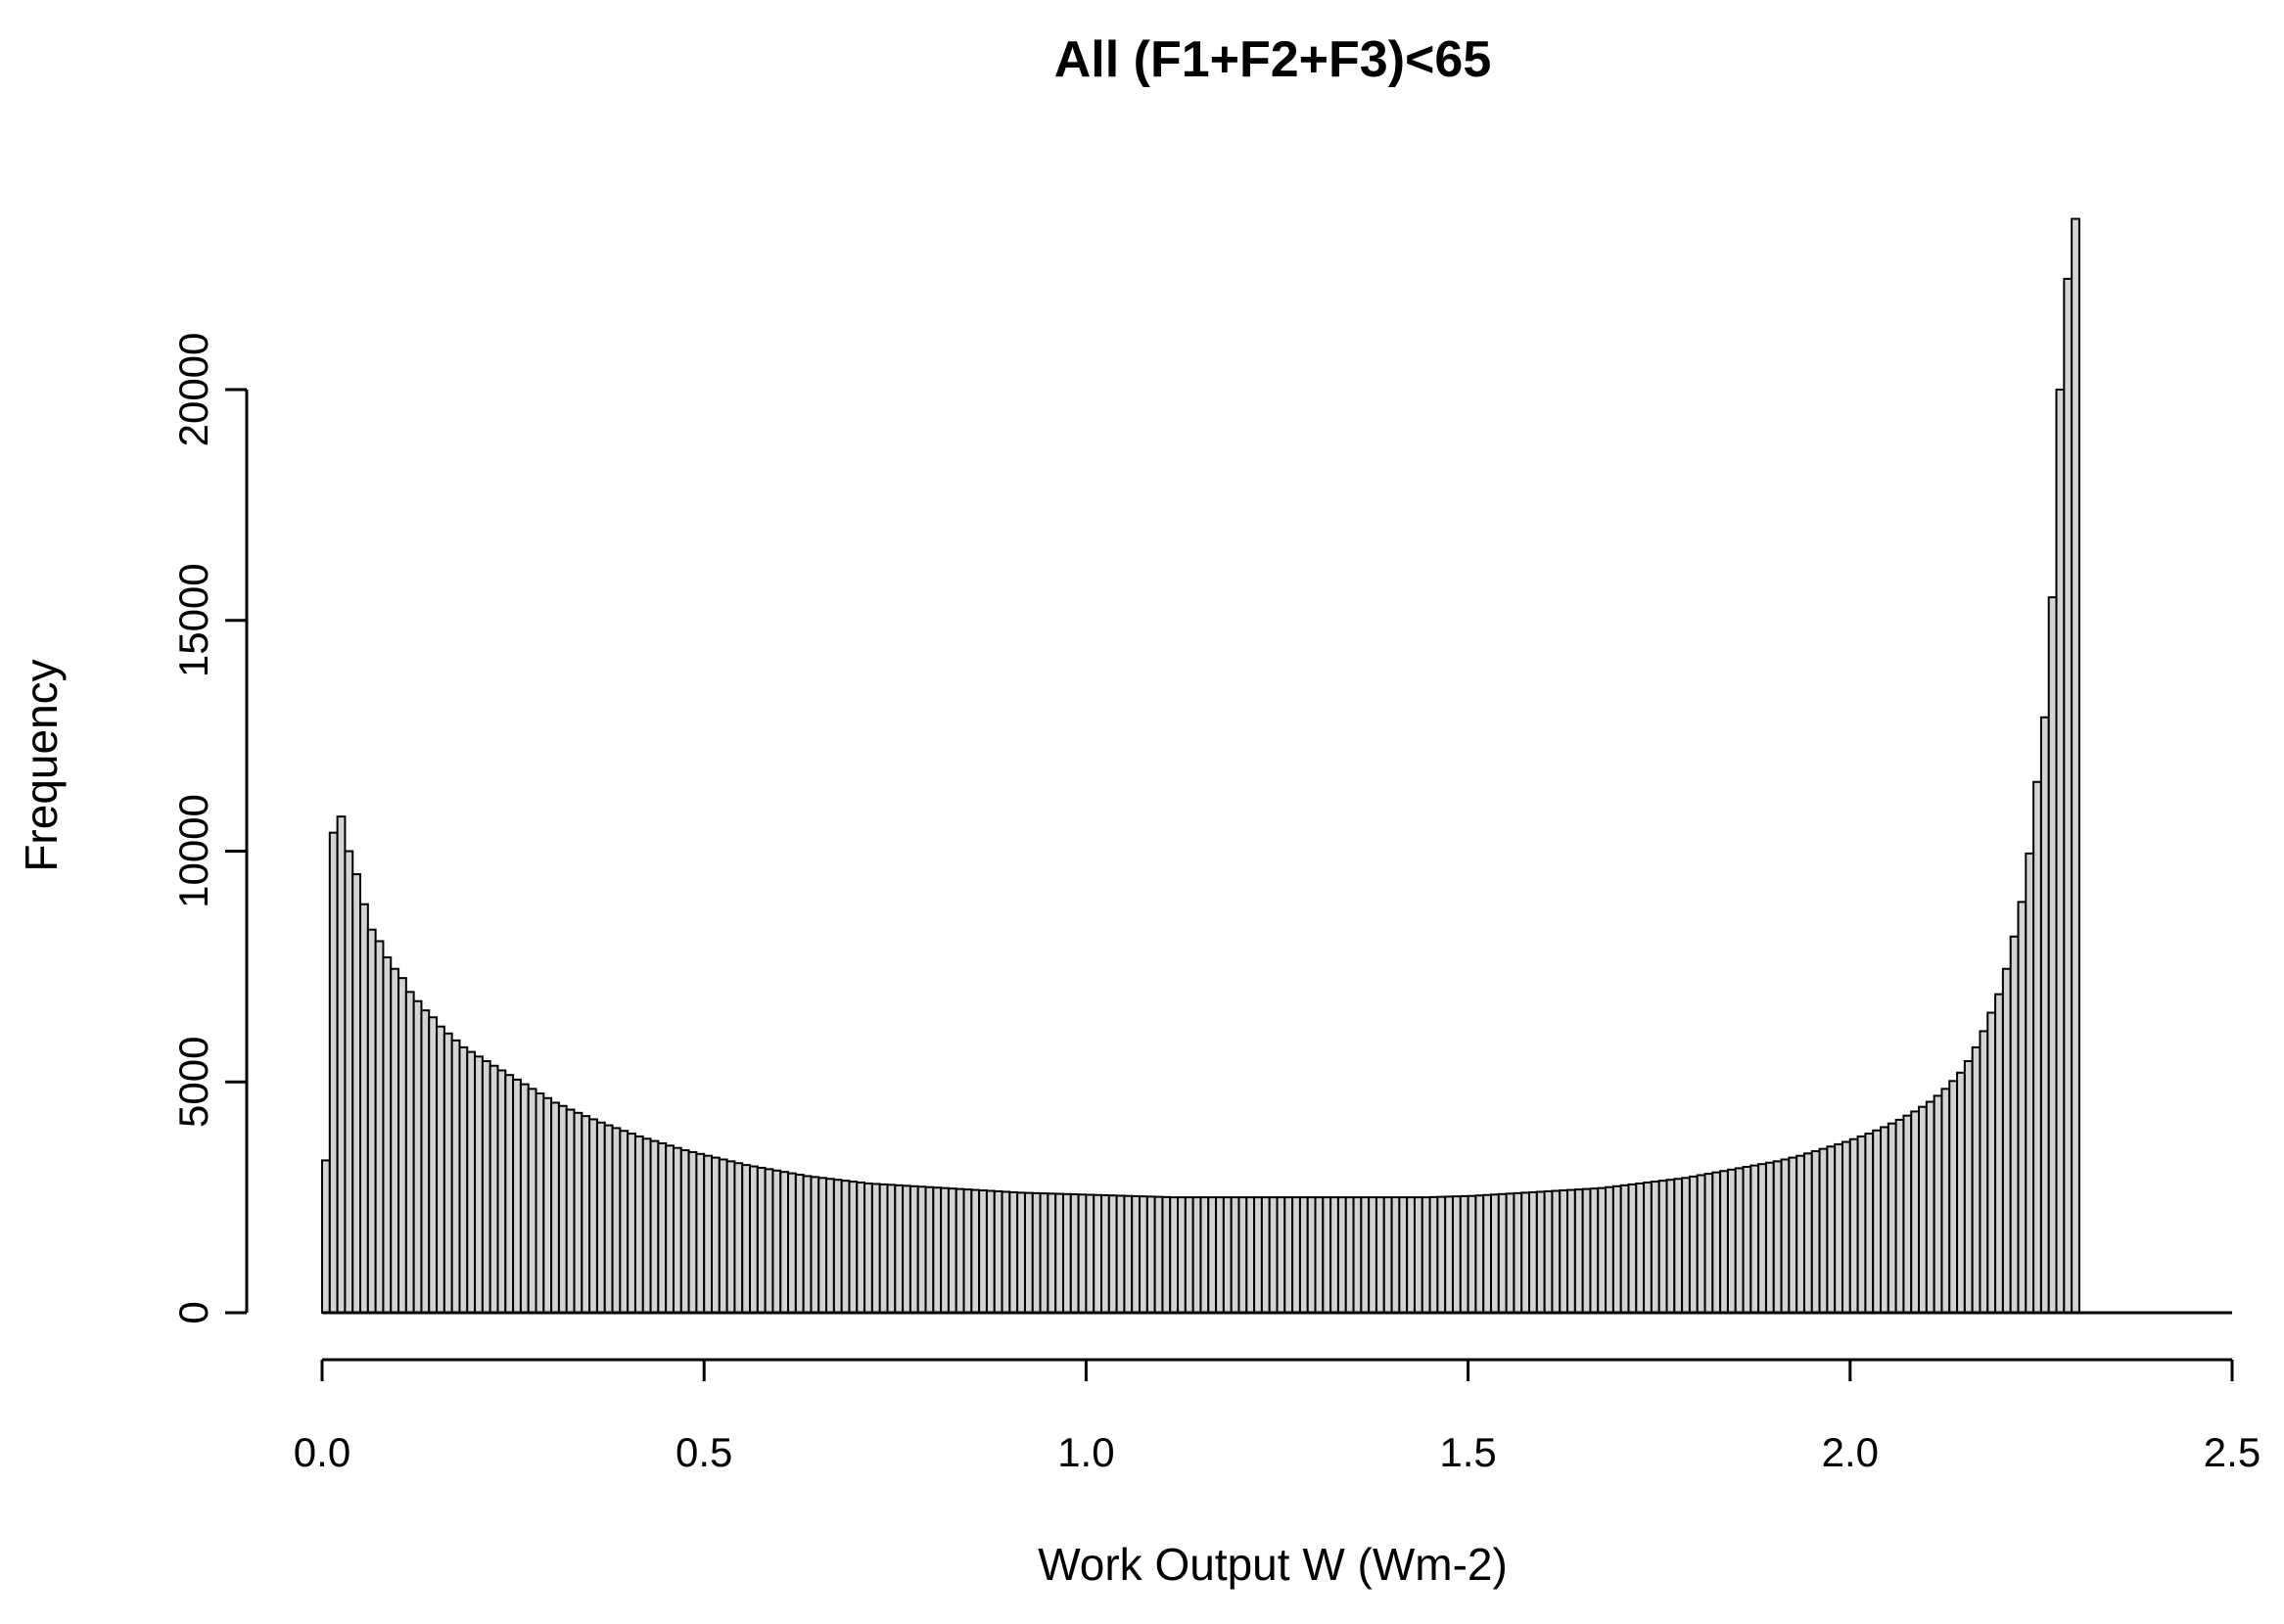 The image size is (2284, 1624). Describe the element at coordinates (209, 829) in the screenshot. I see `y-axis: 0 5000 10000 15000 20000` at that location.